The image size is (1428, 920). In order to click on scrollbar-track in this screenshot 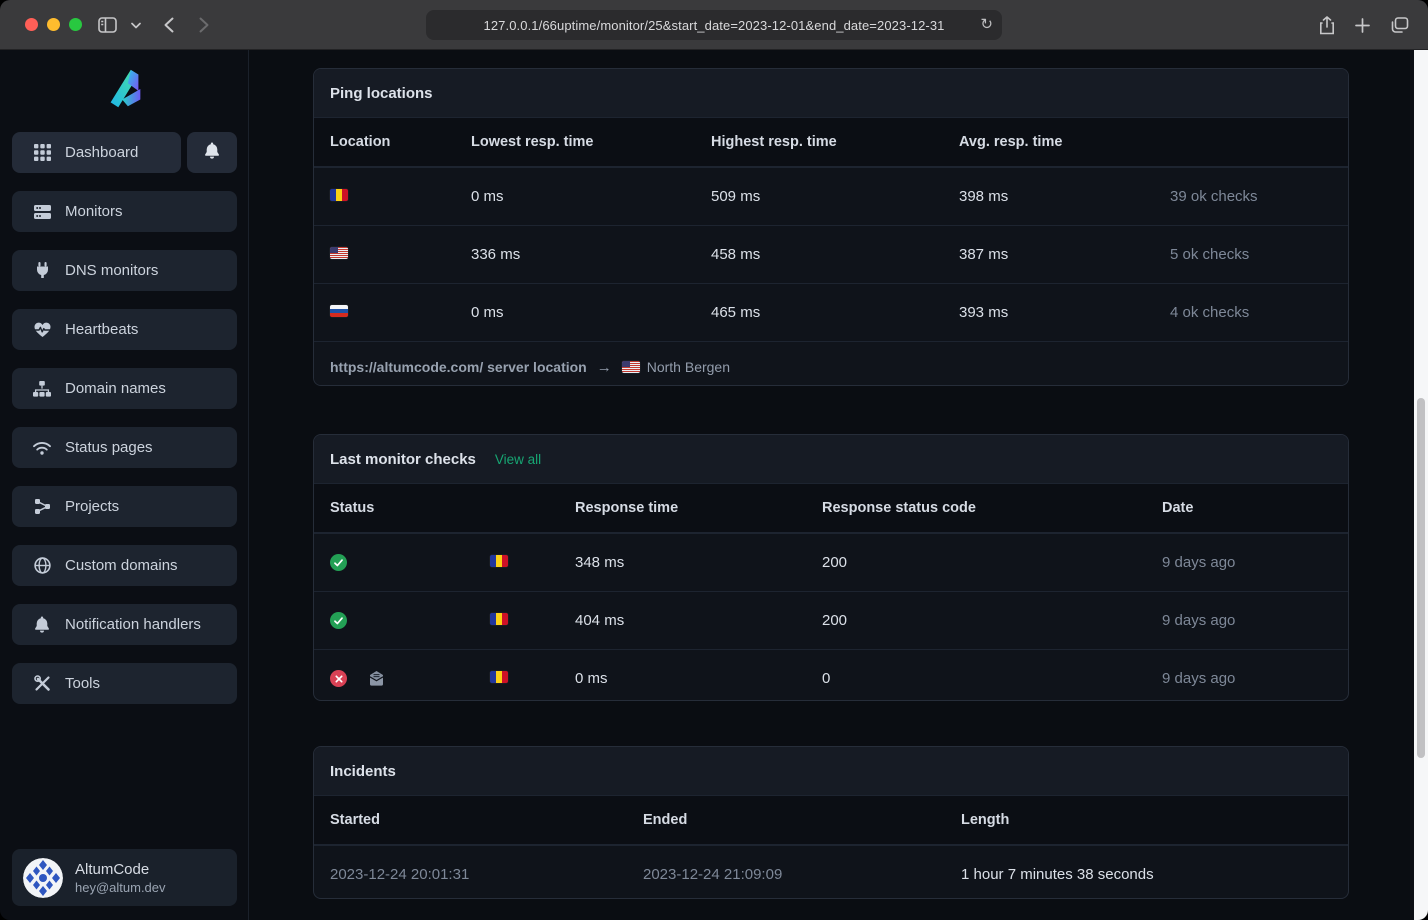, I will do `click(1421, 485)`.